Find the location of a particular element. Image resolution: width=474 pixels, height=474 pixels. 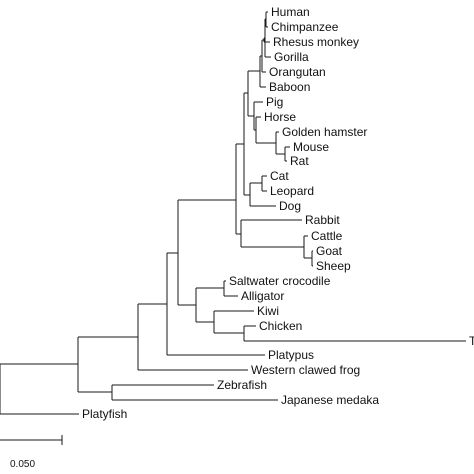

leaf-label-chimpanzee: Chimpanzee is located at coordinates (305, 27).